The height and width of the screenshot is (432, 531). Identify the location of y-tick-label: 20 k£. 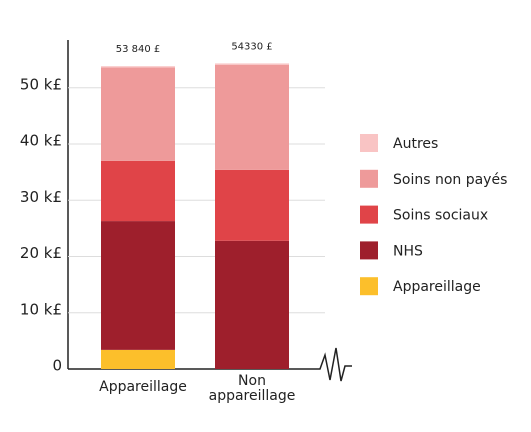
(41, 253).